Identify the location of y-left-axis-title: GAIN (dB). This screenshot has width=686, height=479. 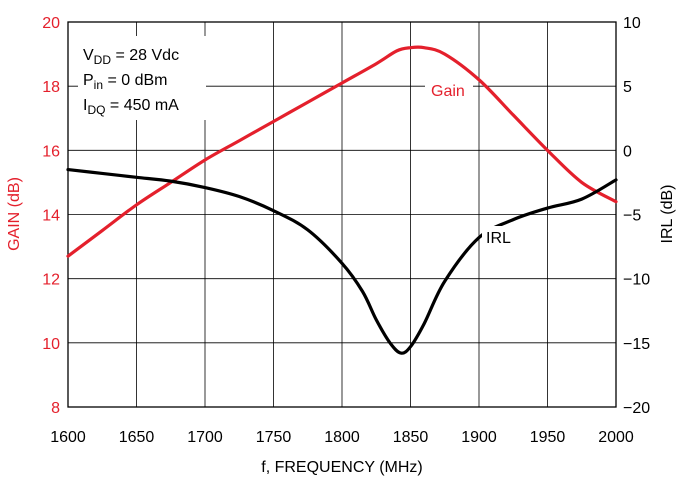
(14, 214).